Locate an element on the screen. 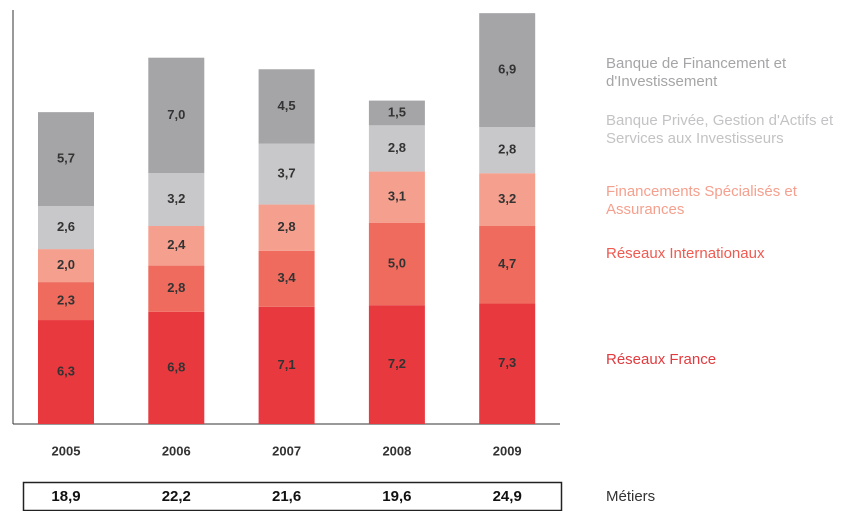 Image resolution: width=846 pixels, height=511 pixels. data-label: 1,5 is located at coordinates (397, 111).